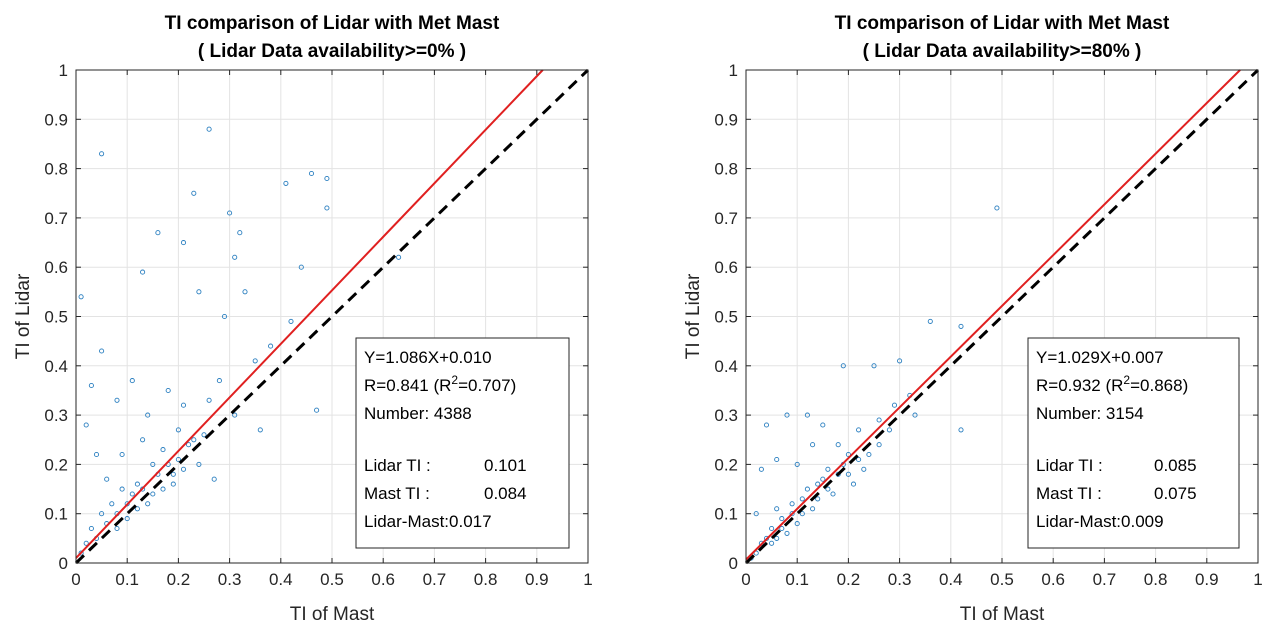  I want to click on annotation-value: 0.101, so click(505, 465).